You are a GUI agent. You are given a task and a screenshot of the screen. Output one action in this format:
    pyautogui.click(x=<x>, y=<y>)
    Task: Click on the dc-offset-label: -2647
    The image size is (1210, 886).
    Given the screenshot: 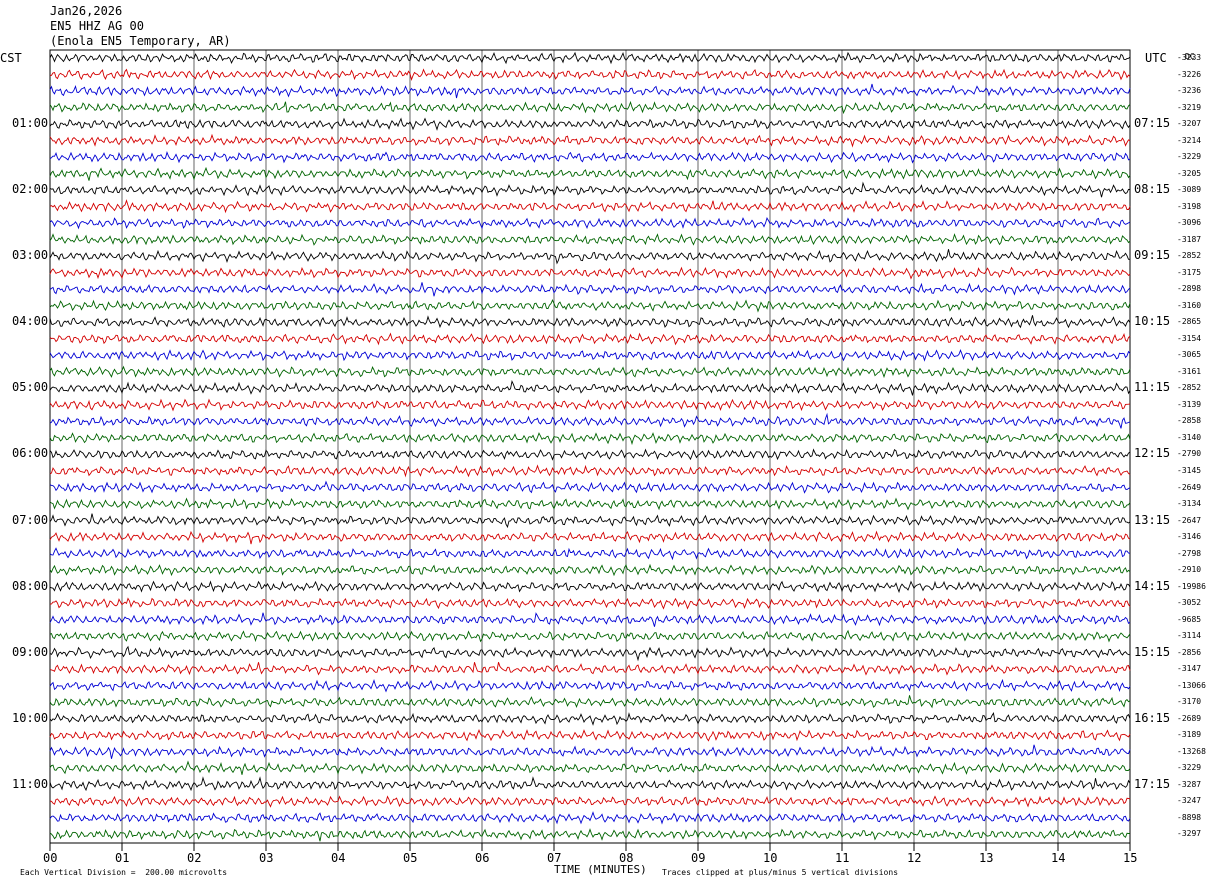 What is the action you would take?
    pyautogui.click(x=1189, y=520)
    